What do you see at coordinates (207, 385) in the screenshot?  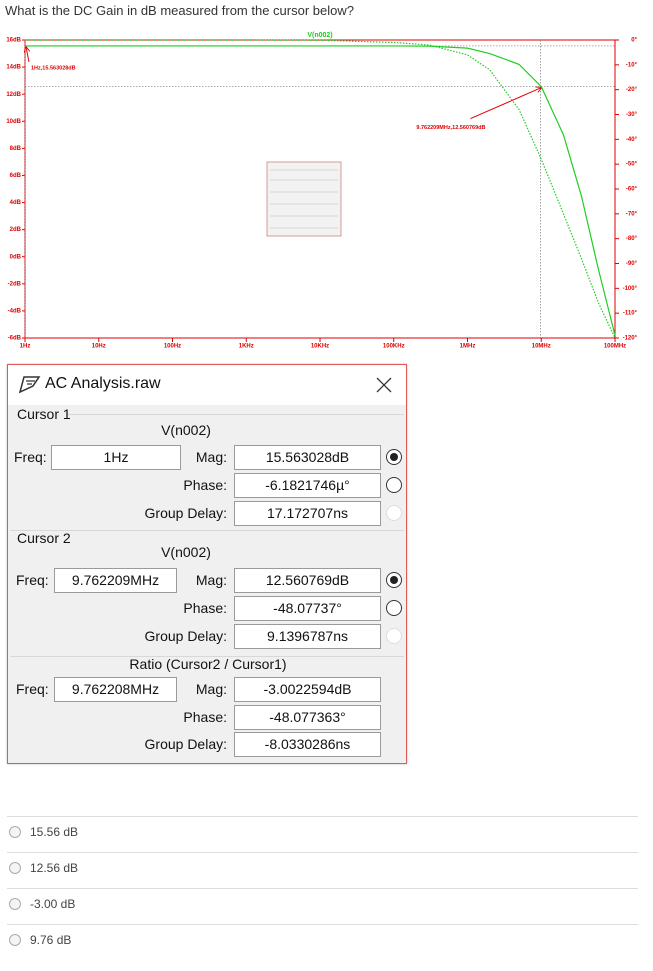 I see `dialog-title-bar: AC Analysis.raw` at bounding box center [207, 385].